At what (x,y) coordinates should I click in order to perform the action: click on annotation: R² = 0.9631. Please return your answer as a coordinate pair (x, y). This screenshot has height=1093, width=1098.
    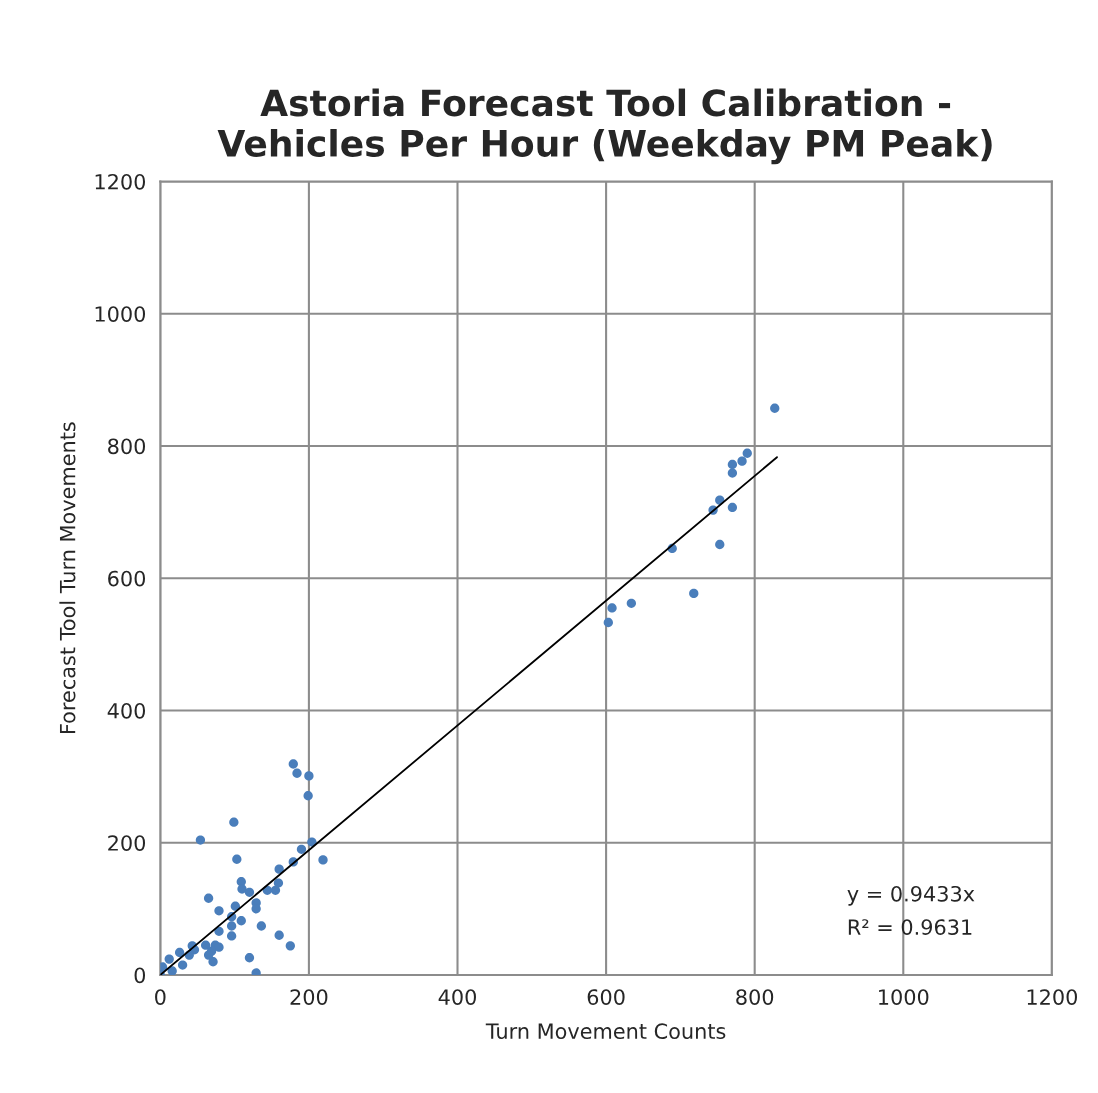
    Looking at the image, I should click on (910, 927).